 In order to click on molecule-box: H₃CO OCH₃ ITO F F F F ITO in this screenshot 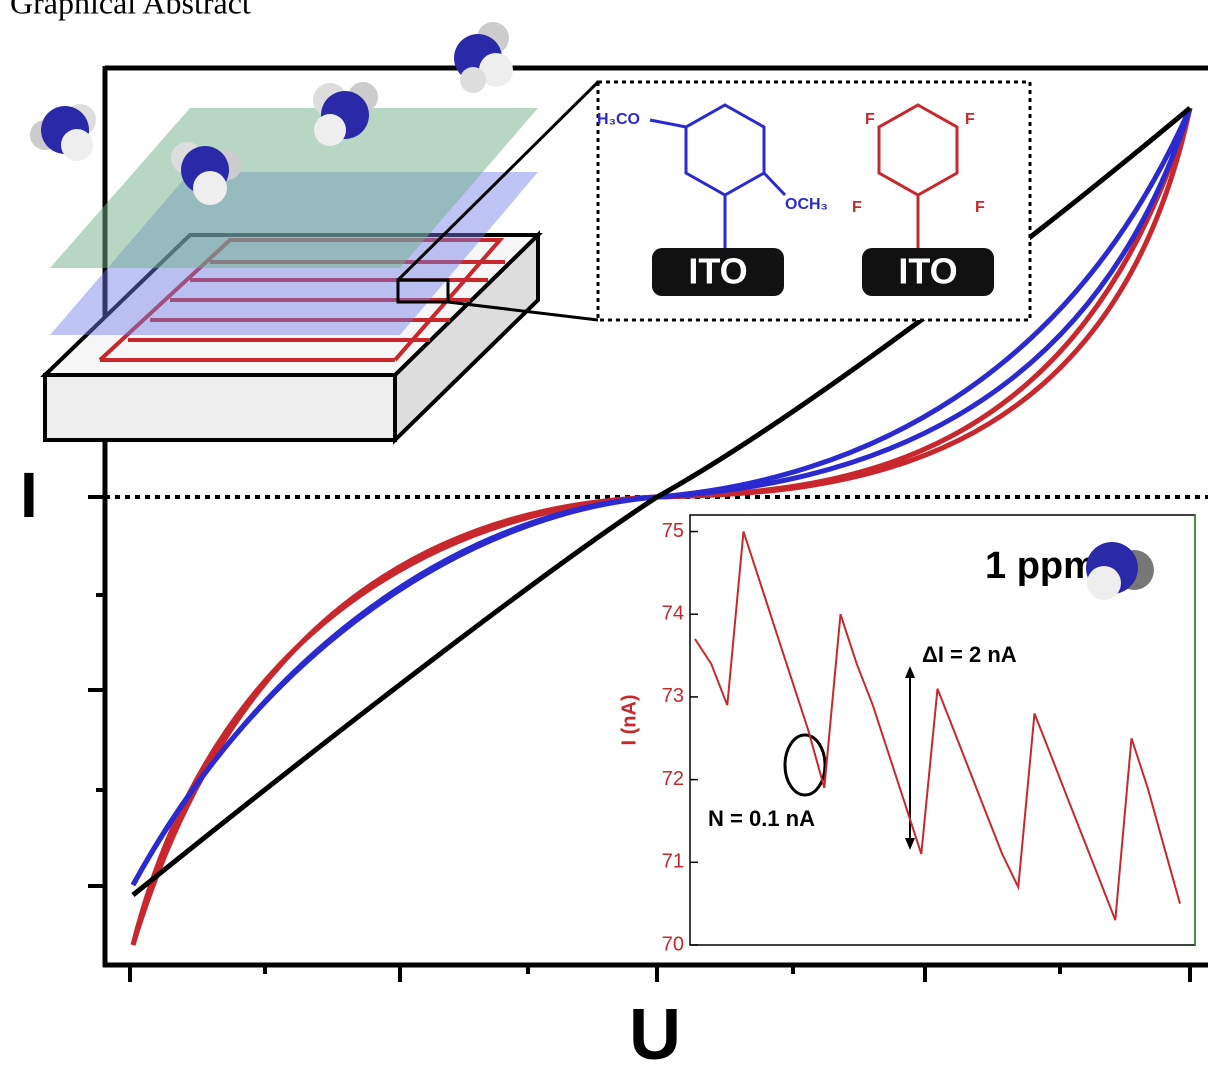, I will do `click(814, 201)`.